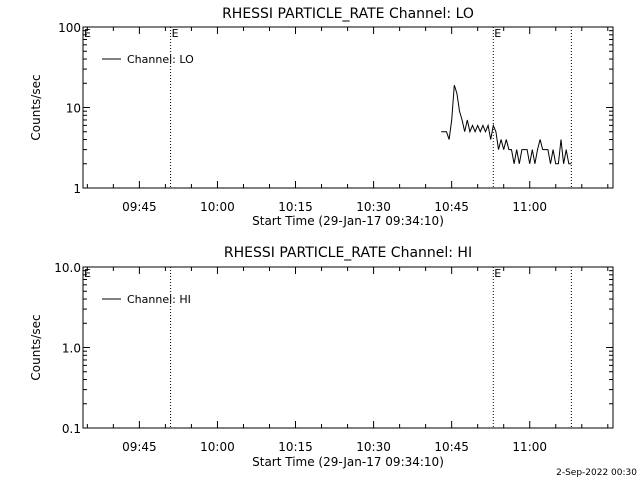 Image resolution: width=640 pixels, height=480 pixels. I want to click on legend-entry: Channel: HI, so click(159, 299).